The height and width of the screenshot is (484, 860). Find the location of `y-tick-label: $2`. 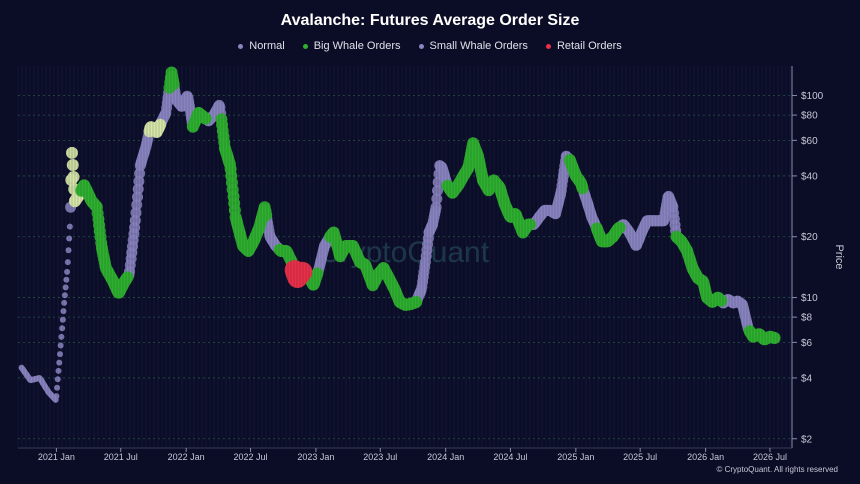

y-tick-label: $2 is located at coordinates (807, 439).